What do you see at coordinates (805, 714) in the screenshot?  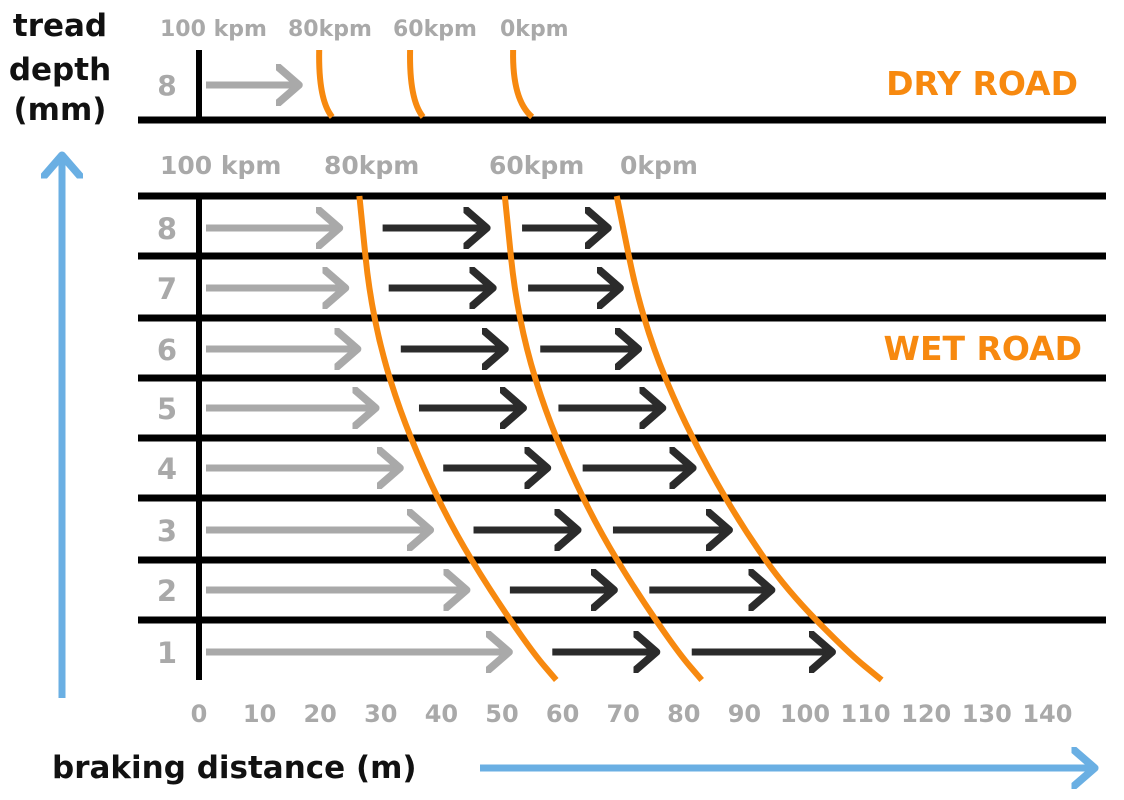 I see `x-tick-label: 100` at bounding box center [805, 714].